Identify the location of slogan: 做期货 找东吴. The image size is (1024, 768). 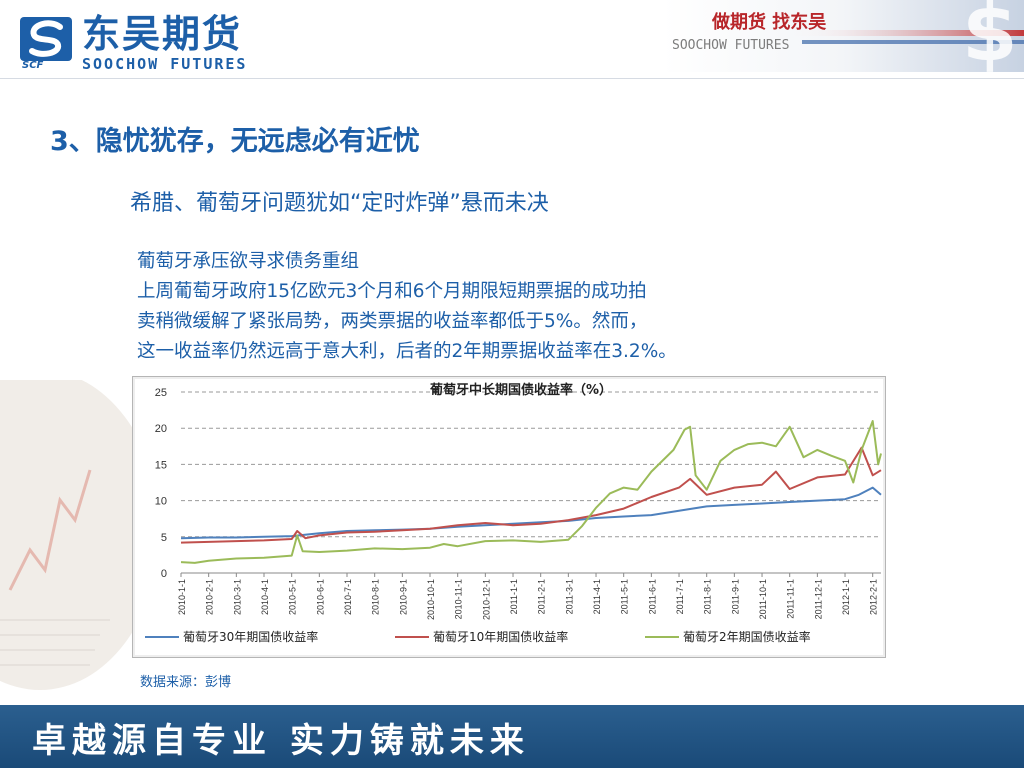
(769, 22).